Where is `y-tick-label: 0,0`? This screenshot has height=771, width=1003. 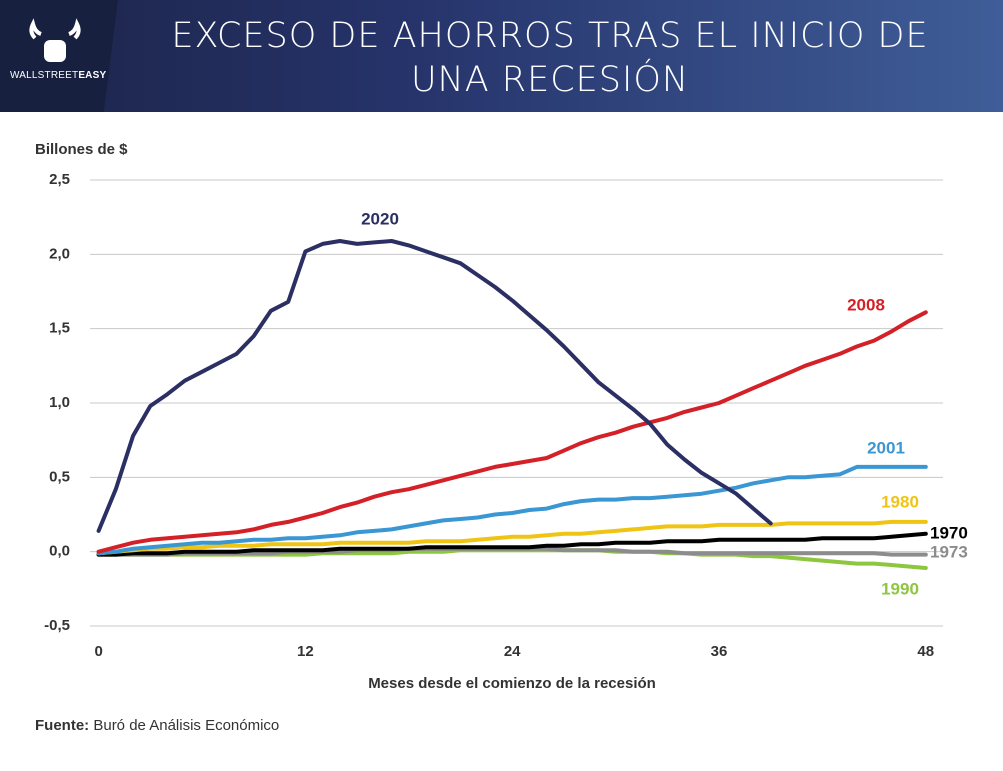
y-tick-label: 0,0 is located at coordinates (59, 551).